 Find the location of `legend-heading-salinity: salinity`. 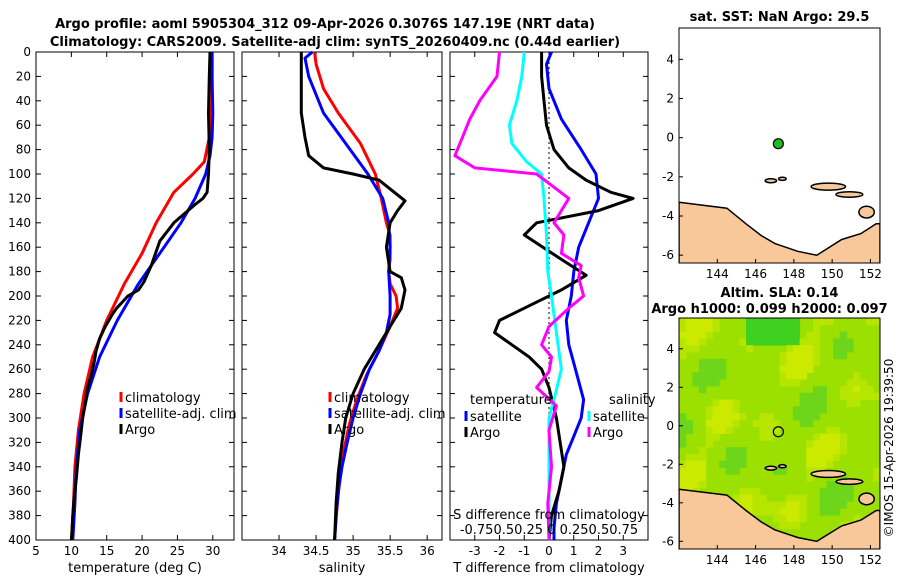

legend-heading-salinity: salinity is located at coordinates (632, 400).